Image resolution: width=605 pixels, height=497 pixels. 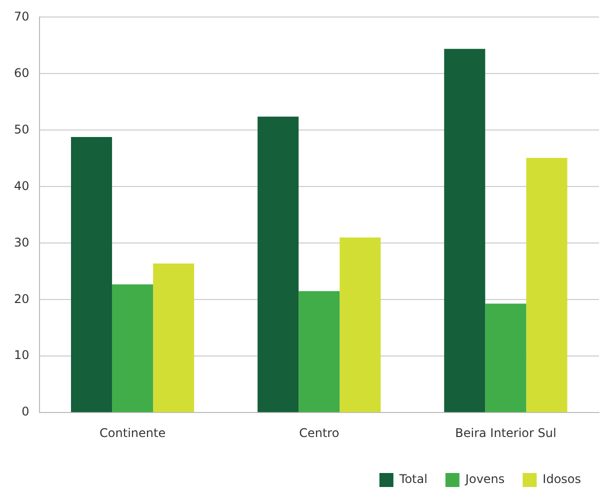 I want to click on legend-label: Total, so click(x=413, y=479).